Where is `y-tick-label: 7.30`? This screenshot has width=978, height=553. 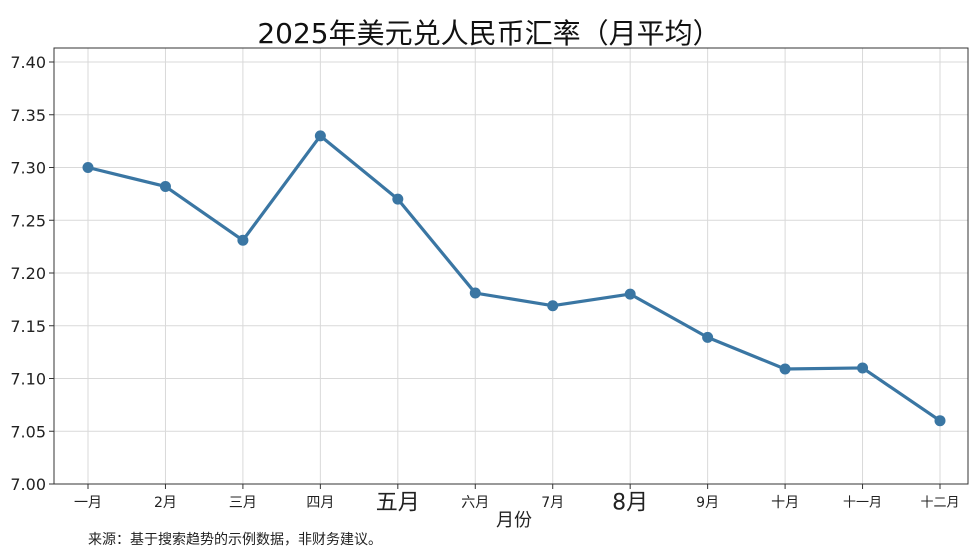
y-tick-label: 7.30 is located at coordinates (28, 168).